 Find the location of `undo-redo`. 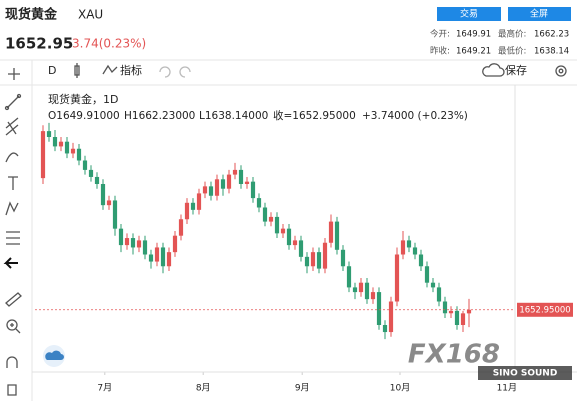

undo-redo is located at coordinates (175, 72).